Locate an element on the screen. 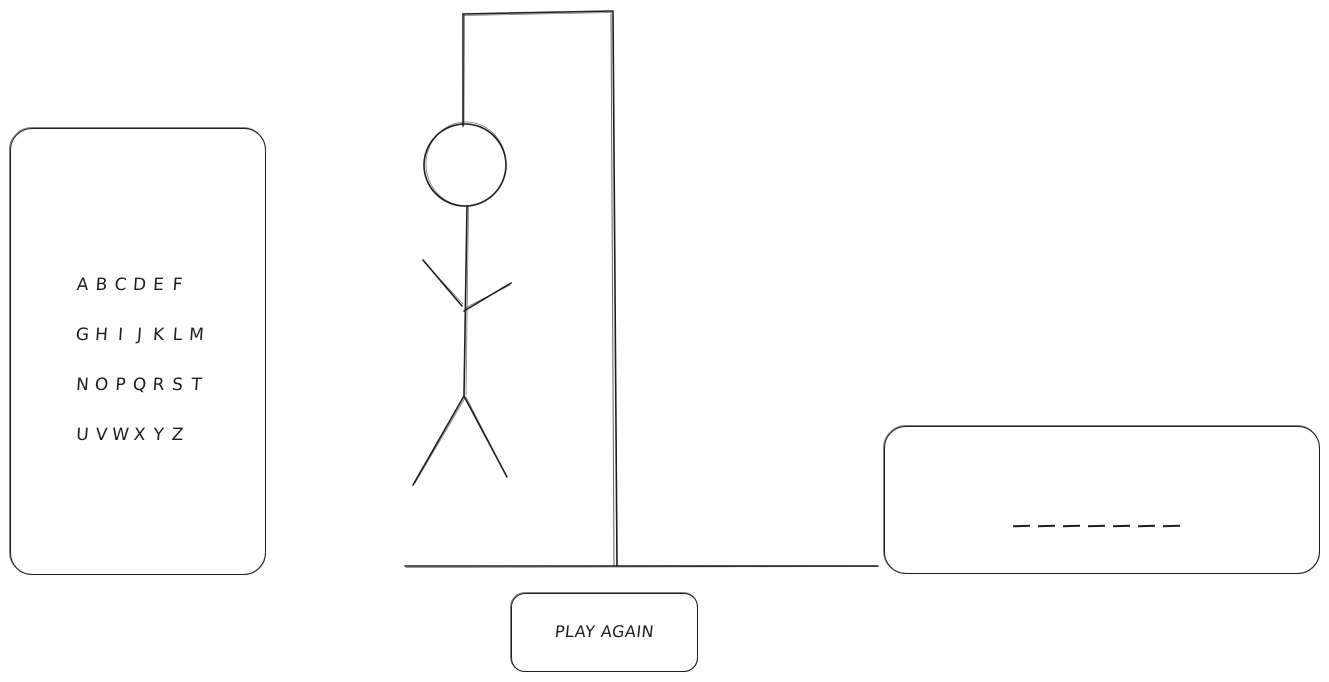 The width and height of the screenshot is (1329, 682). letter-n: N is located at coordinates (82, 385).